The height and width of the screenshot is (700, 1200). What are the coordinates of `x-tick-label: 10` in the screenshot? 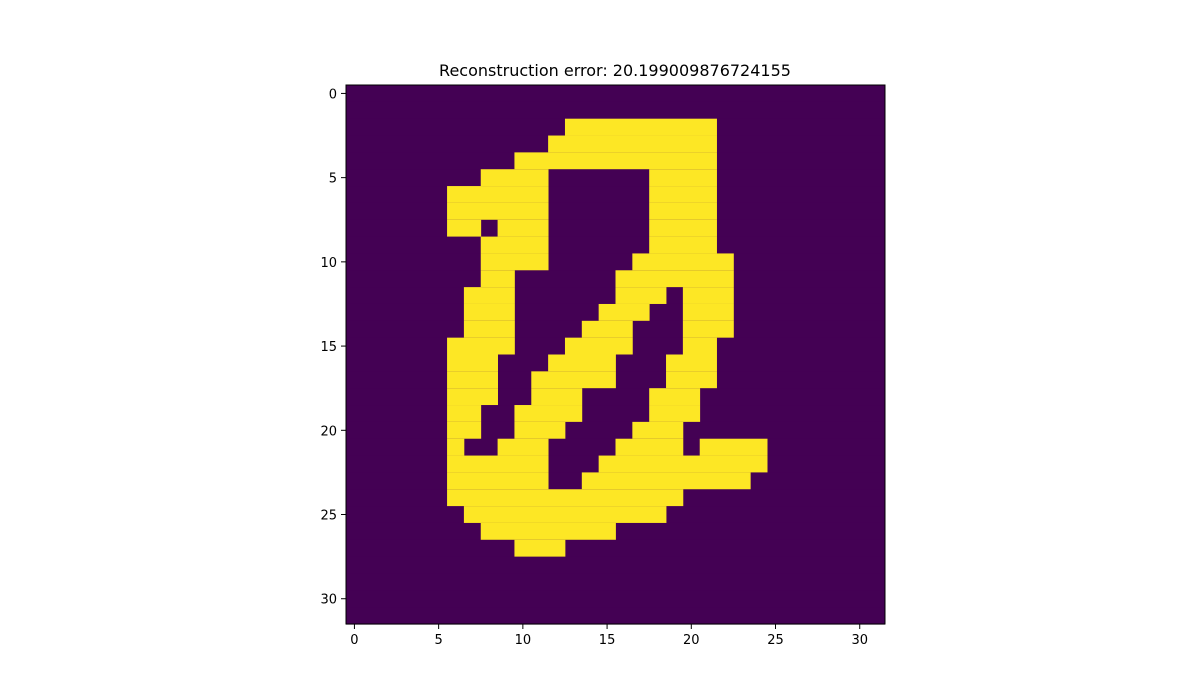 It's located at (523, 640).